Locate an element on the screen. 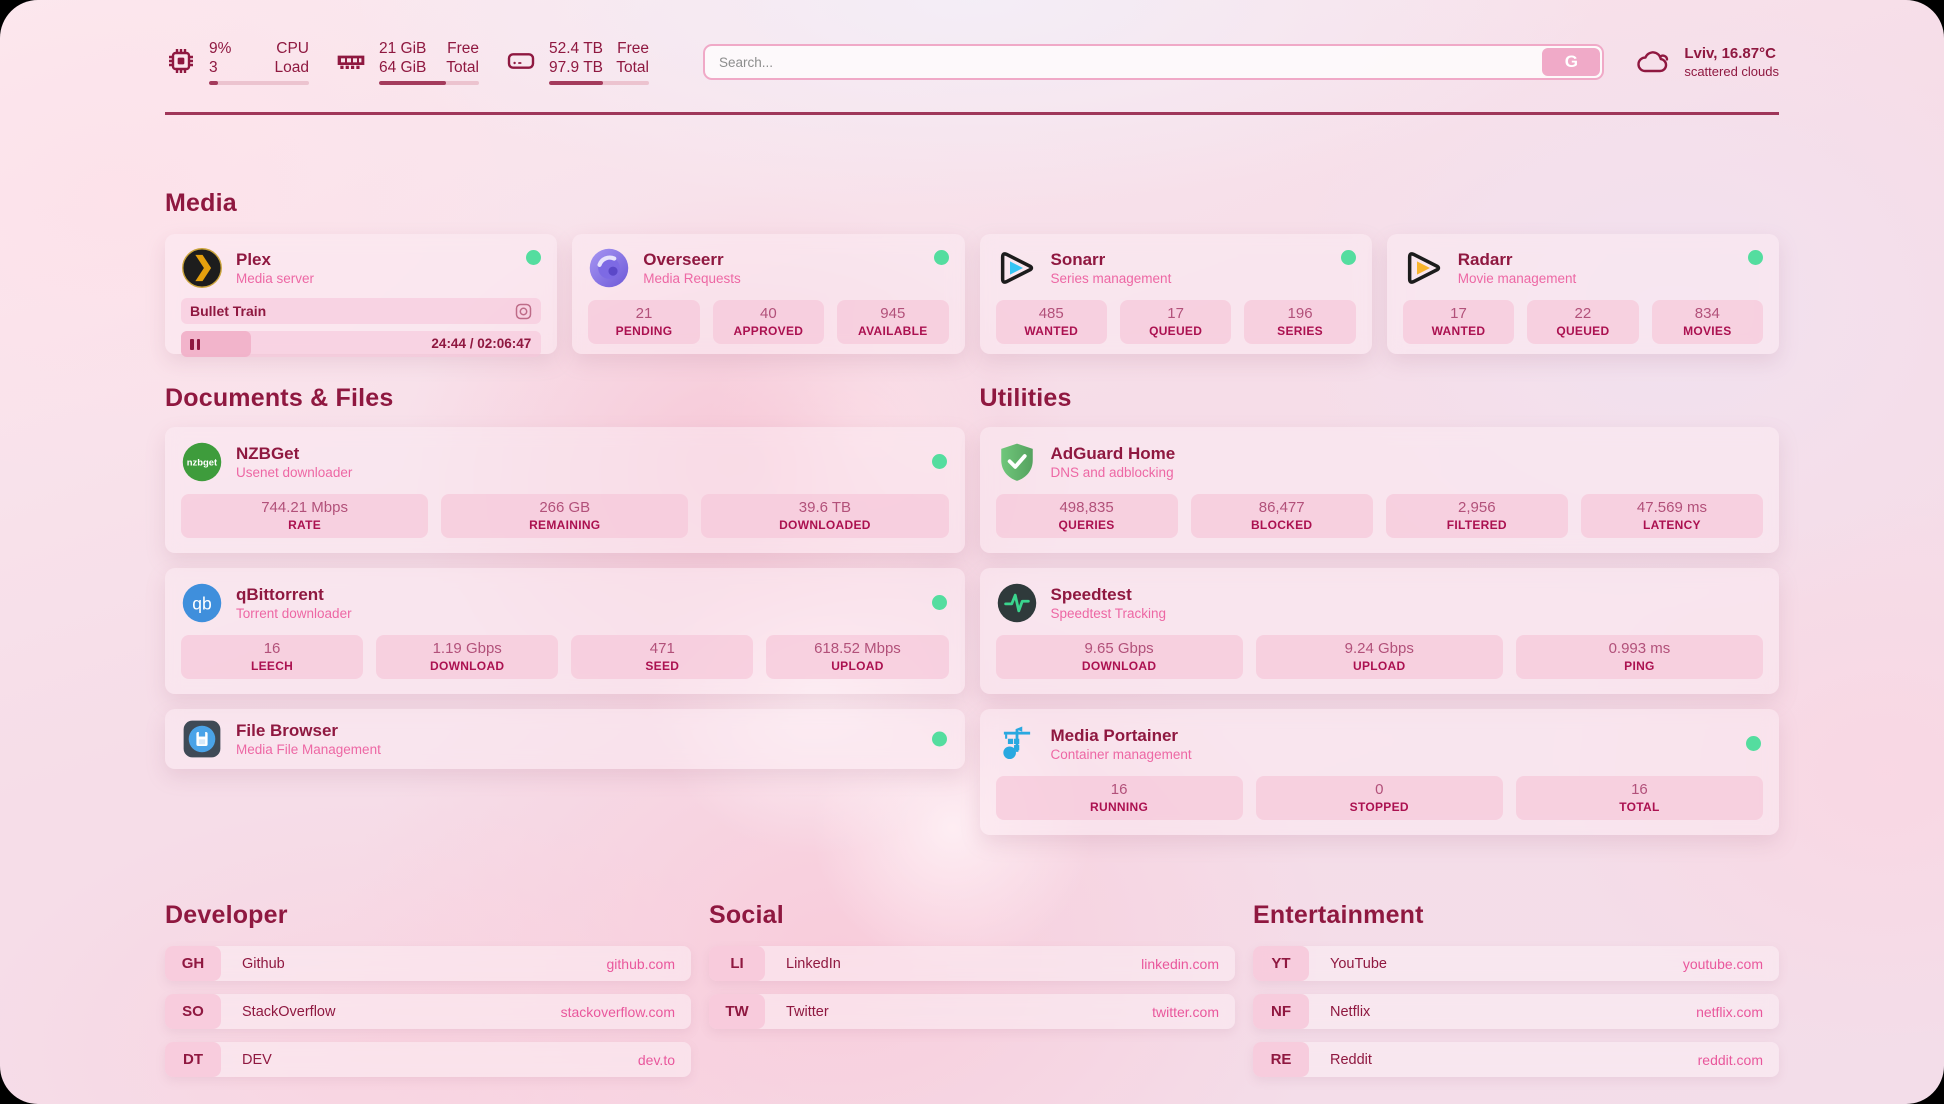 The image size is (1944, 1104). adguard-name: AdGuard Home is located at coordinates (1113, 453).